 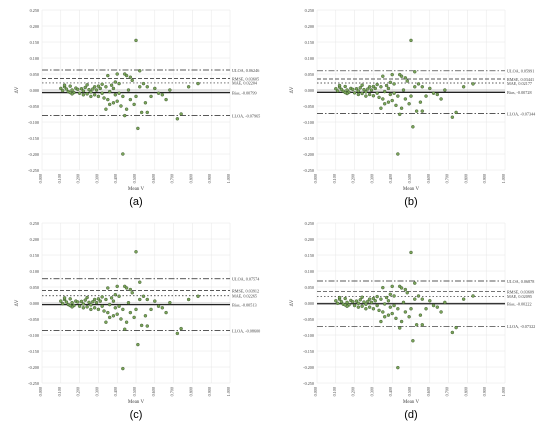 I want to click on x-tick-label: 0.400, so click(x=390, y=391).